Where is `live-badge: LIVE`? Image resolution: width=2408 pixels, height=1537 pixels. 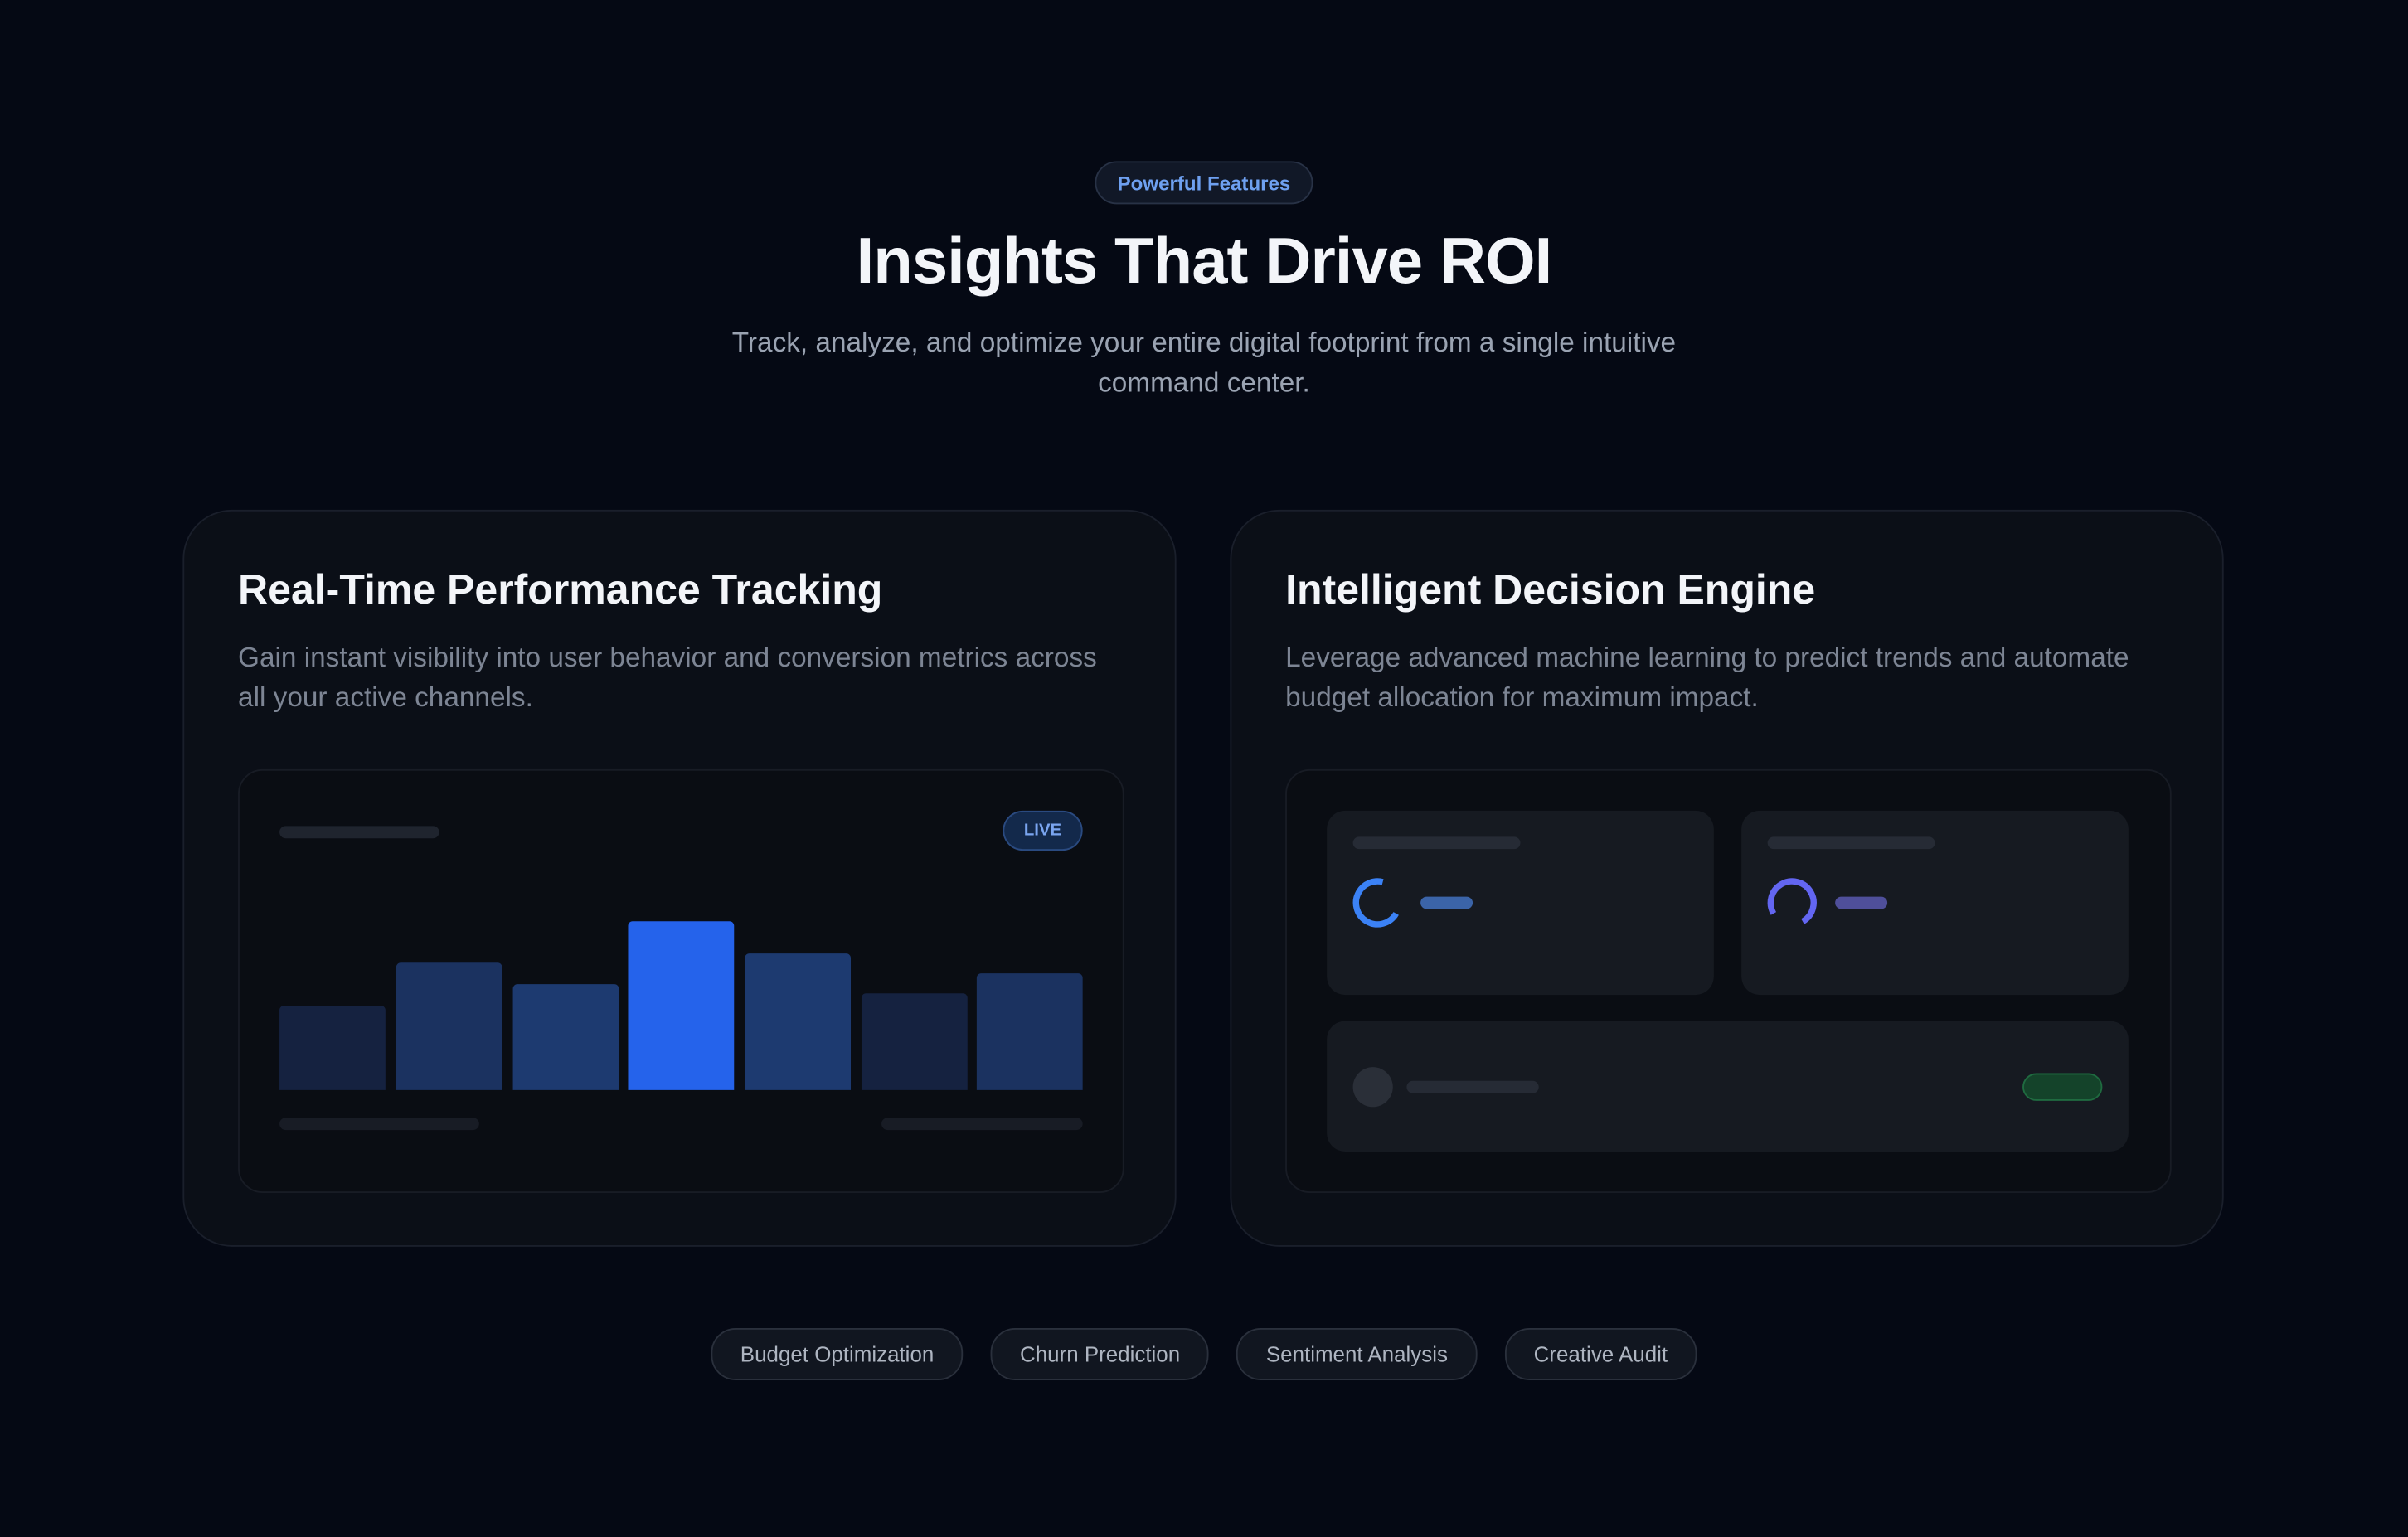
live-badge: LIVE is located at coordinates (1043, 830).